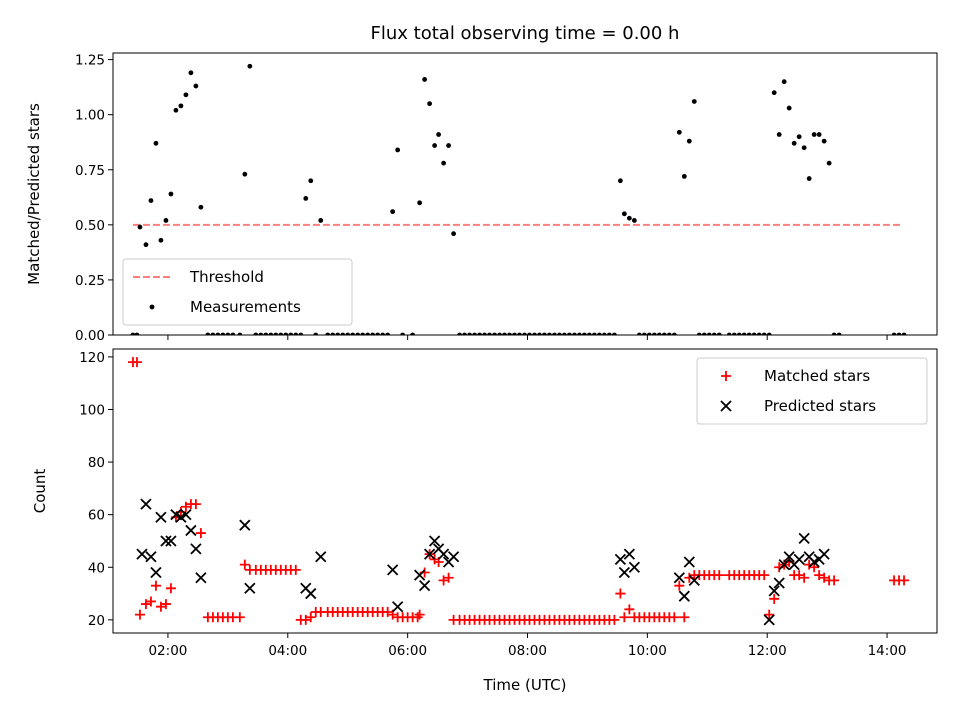  What do you see at coordinates (812, 391) in the screenshot?
I see `legend-frame` at bounding box center [812, 391].